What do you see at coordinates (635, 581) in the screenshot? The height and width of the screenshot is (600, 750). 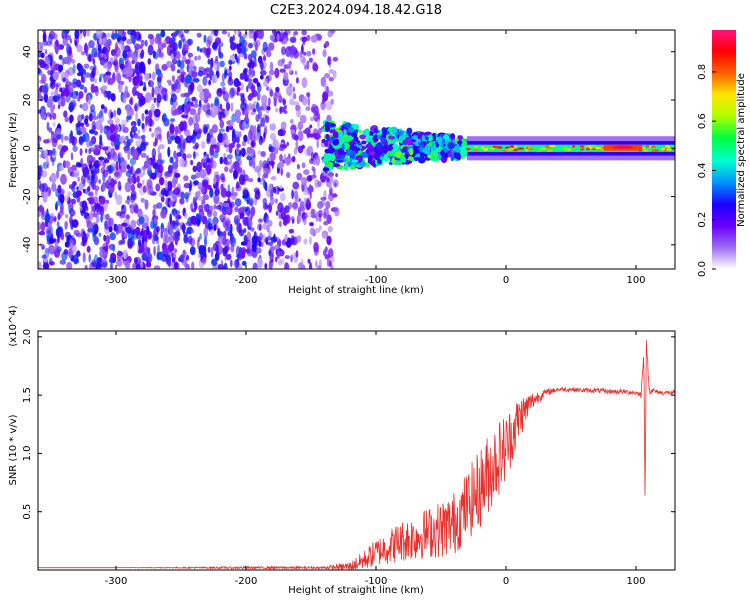 I see `snr-x-tick-label: 100` at bounding box center [635, 581].